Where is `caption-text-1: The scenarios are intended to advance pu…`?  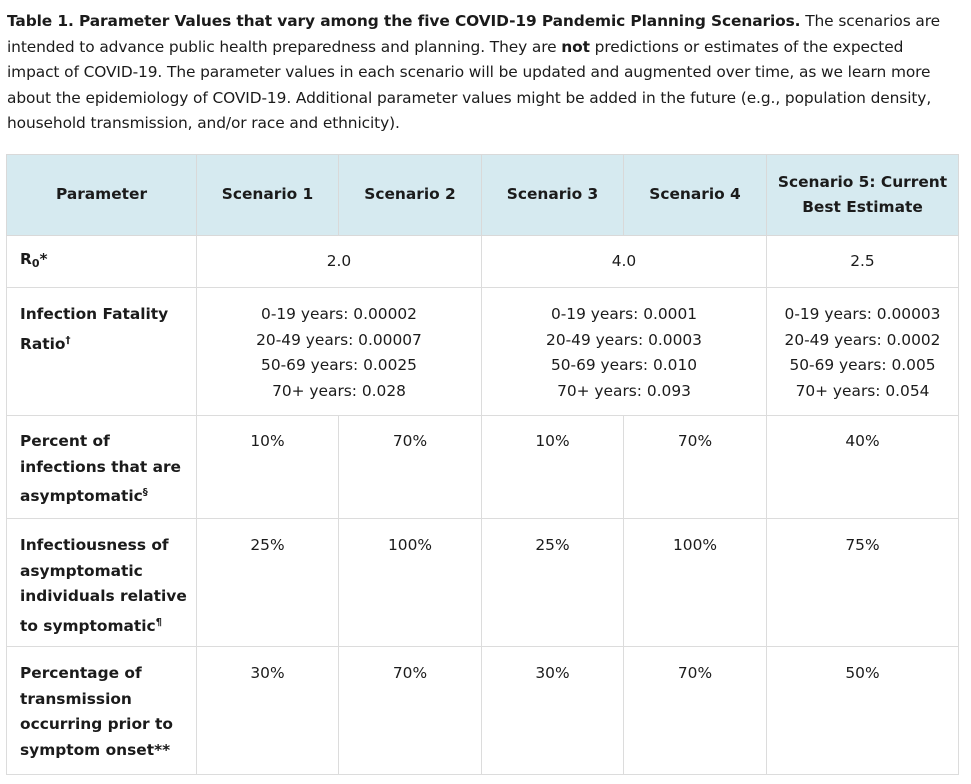 caption-text-1: The scenarios are intended to advance pu… is located at coordinates (474, 34).